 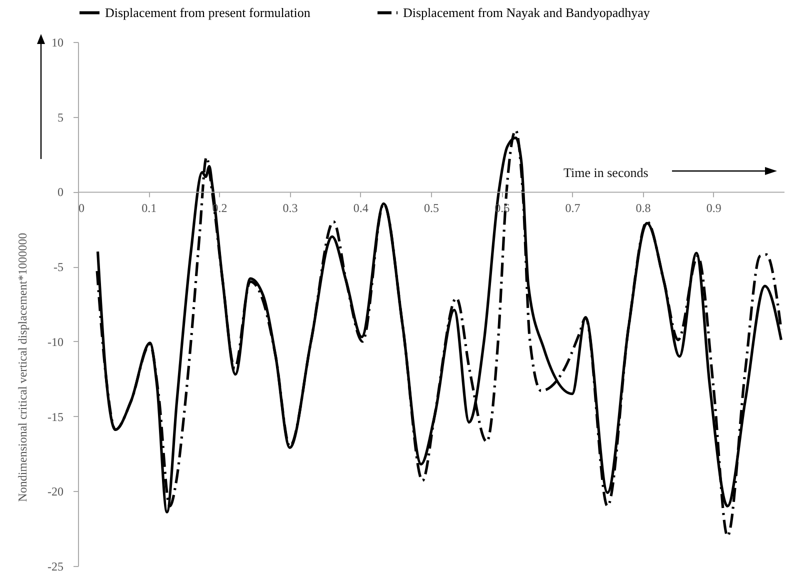 I want to click on x-tick-label: 0.7, so click(x=572, y=208).